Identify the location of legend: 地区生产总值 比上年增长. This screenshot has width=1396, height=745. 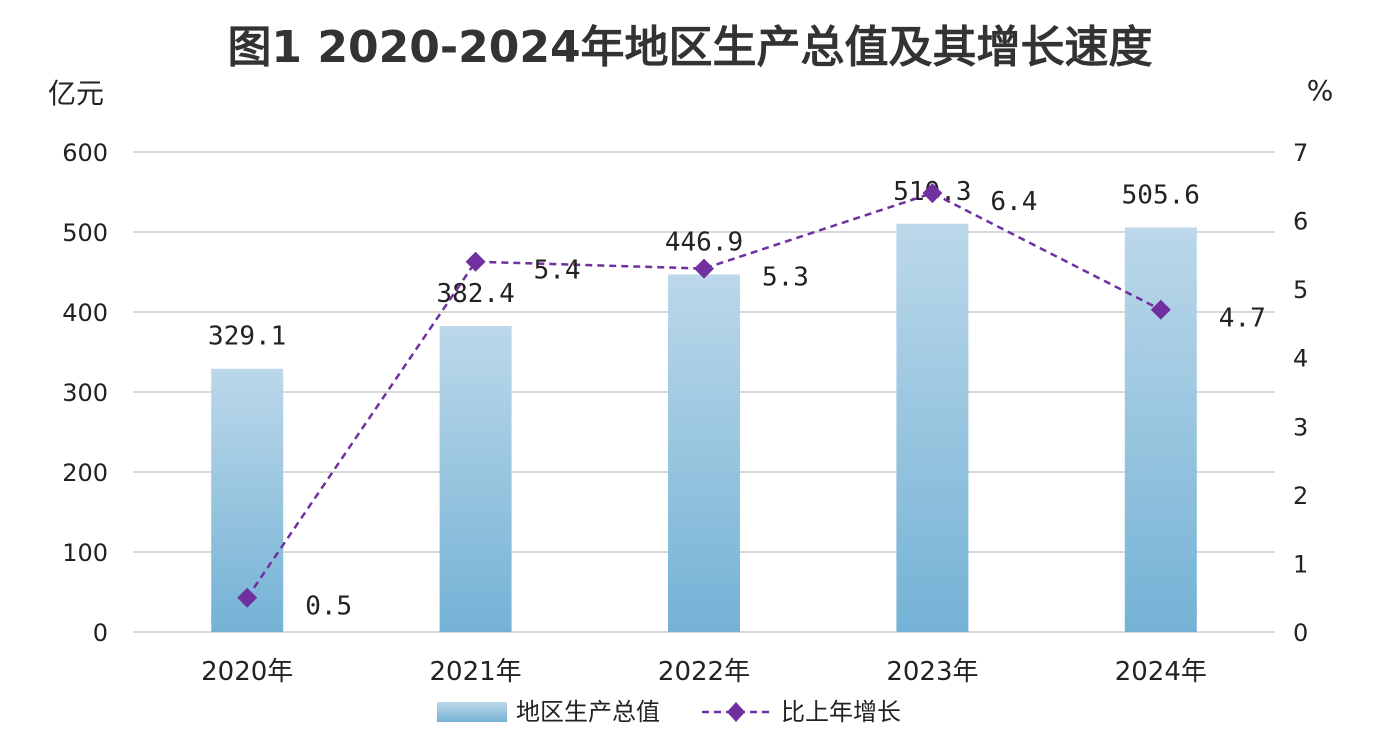
(669, 712).